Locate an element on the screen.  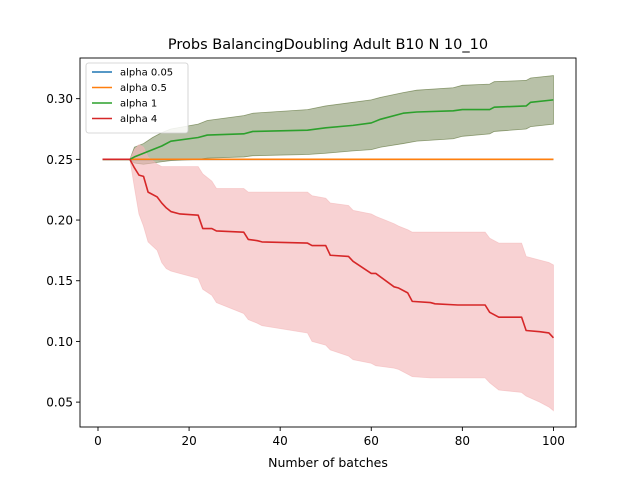
y-axis-ticks: 0.05 0.10 0.15 0.20 0.25 0.30 is located at coordinates (63, 251).